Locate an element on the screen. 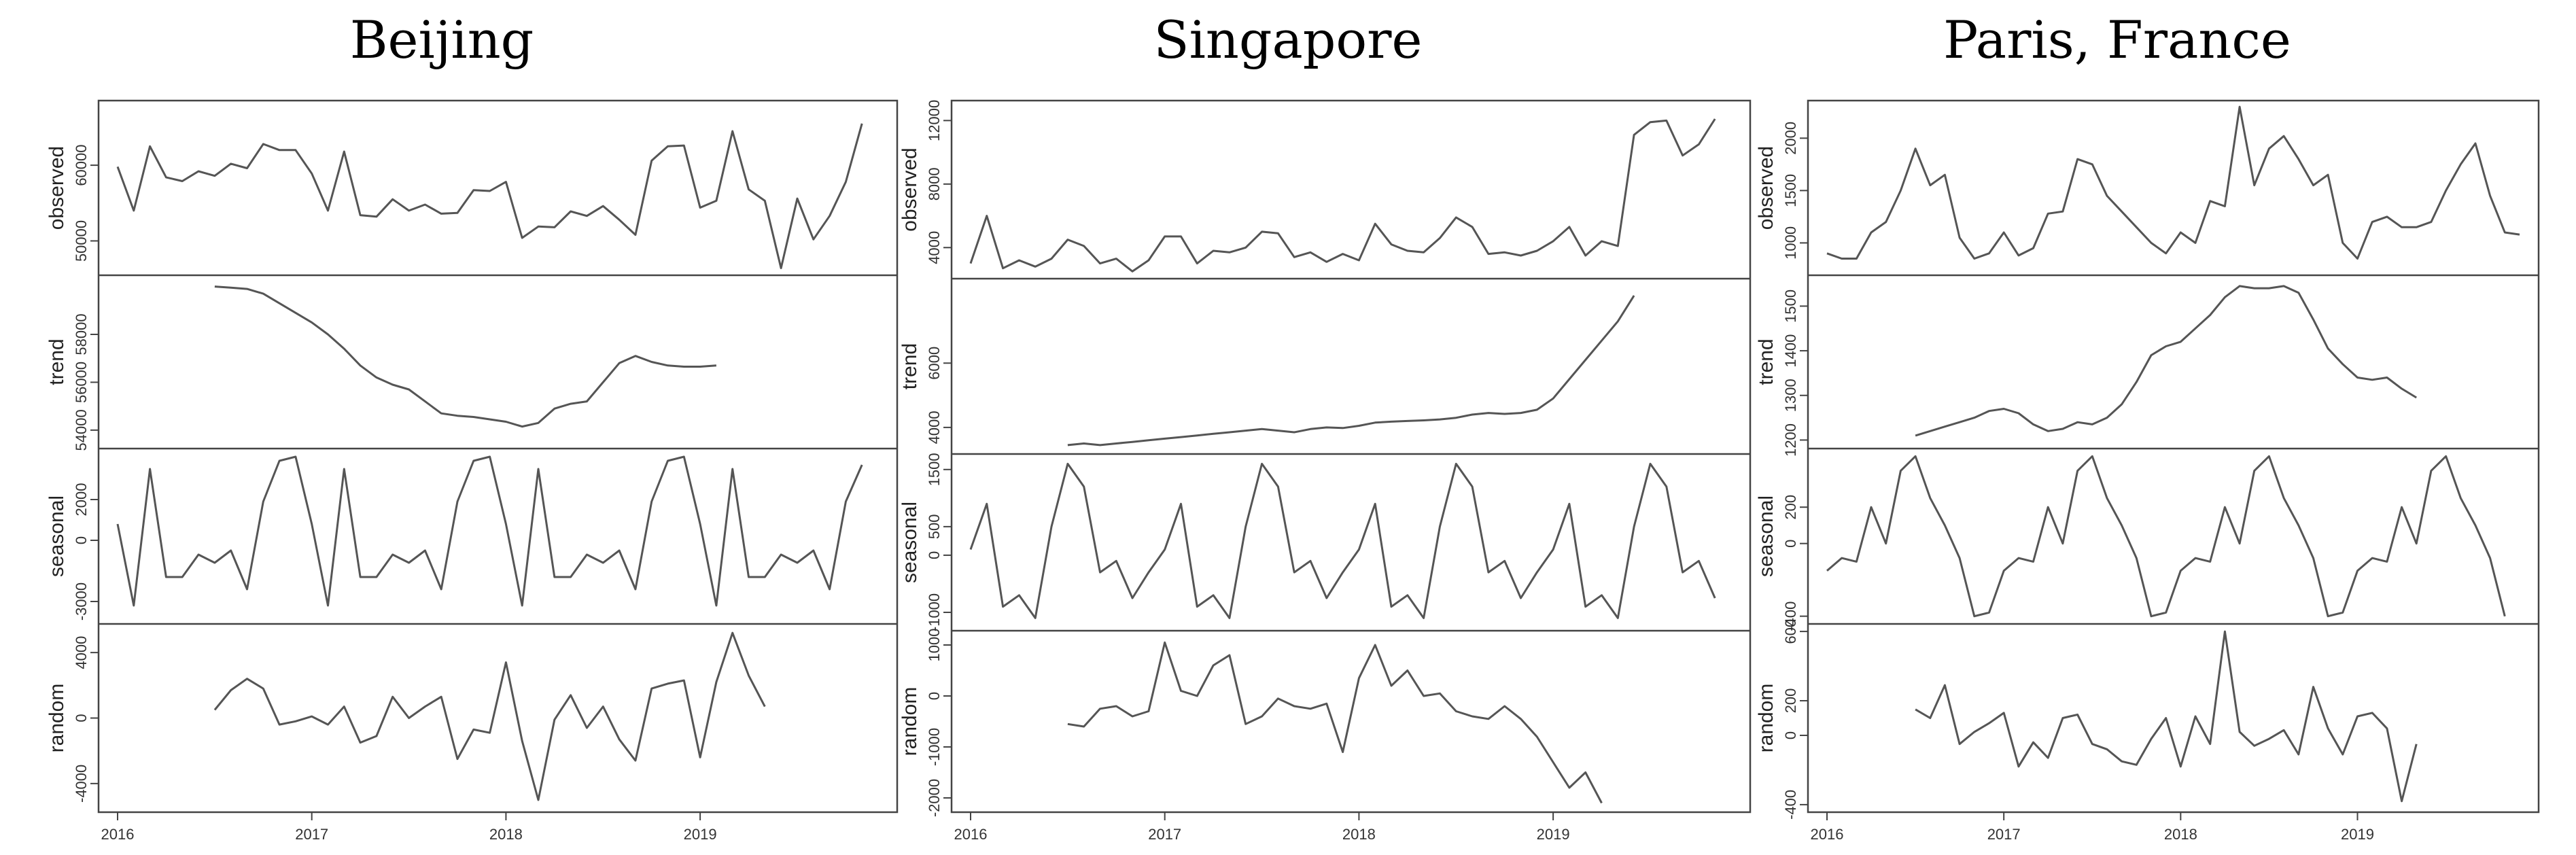  y-tick-label: 58000 is located at coordinates (81, 334).